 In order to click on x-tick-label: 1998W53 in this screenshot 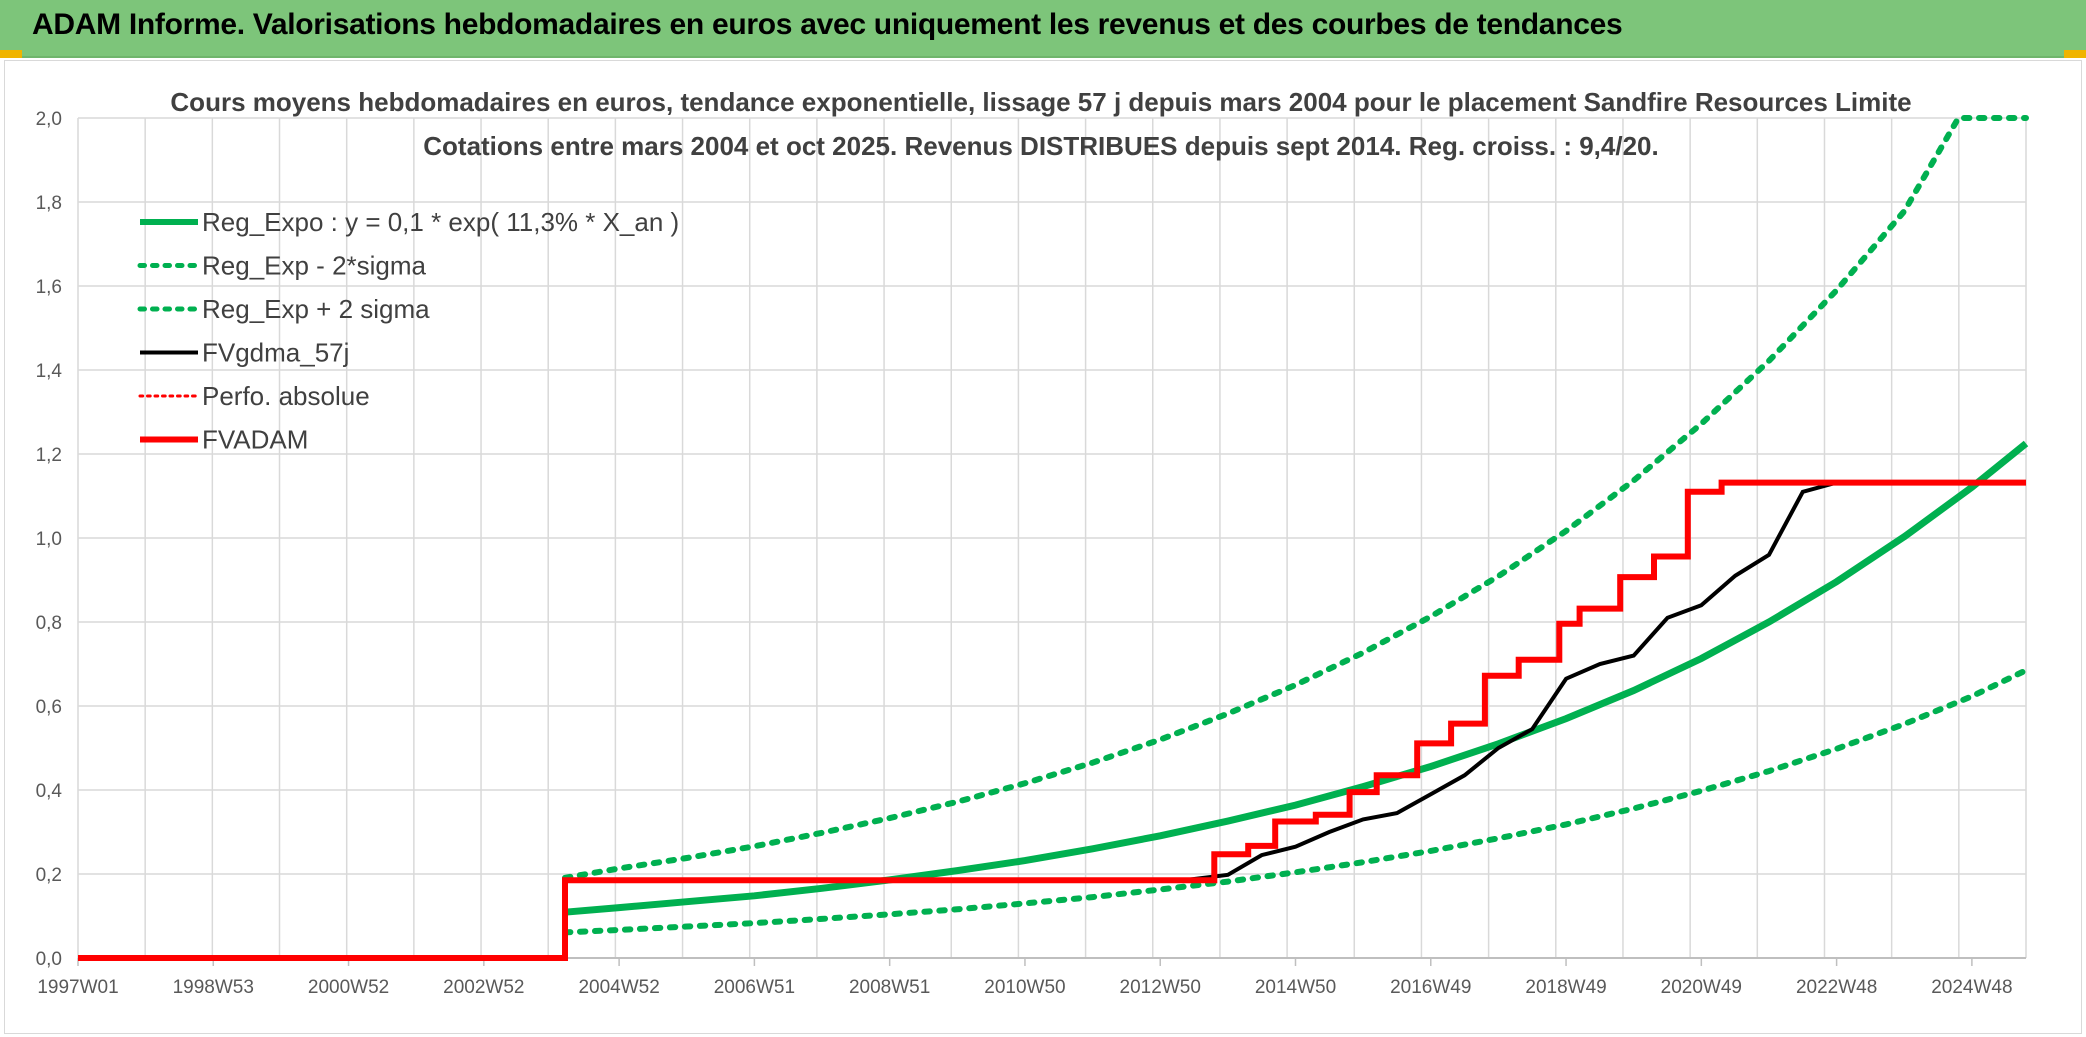, I will do `click(213, 987)`.